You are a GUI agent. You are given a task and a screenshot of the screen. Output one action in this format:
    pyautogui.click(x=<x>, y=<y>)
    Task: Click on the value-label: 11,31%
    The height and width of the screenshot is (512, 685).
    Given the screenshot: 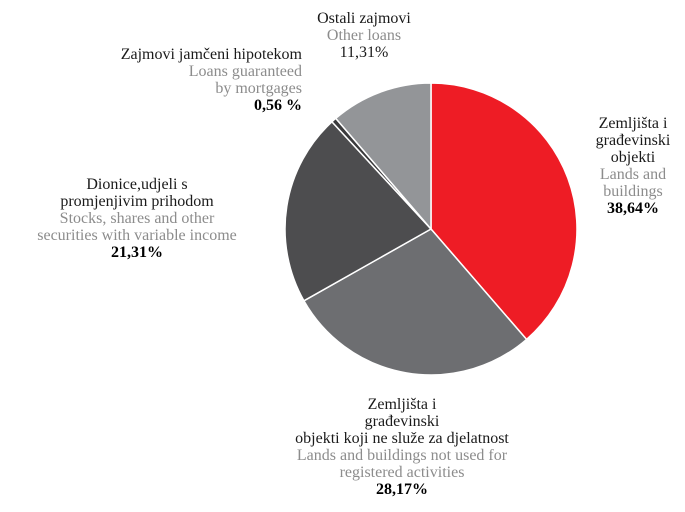 What is the action you would take?
    pyautogui.click(x=364, y=52)
    